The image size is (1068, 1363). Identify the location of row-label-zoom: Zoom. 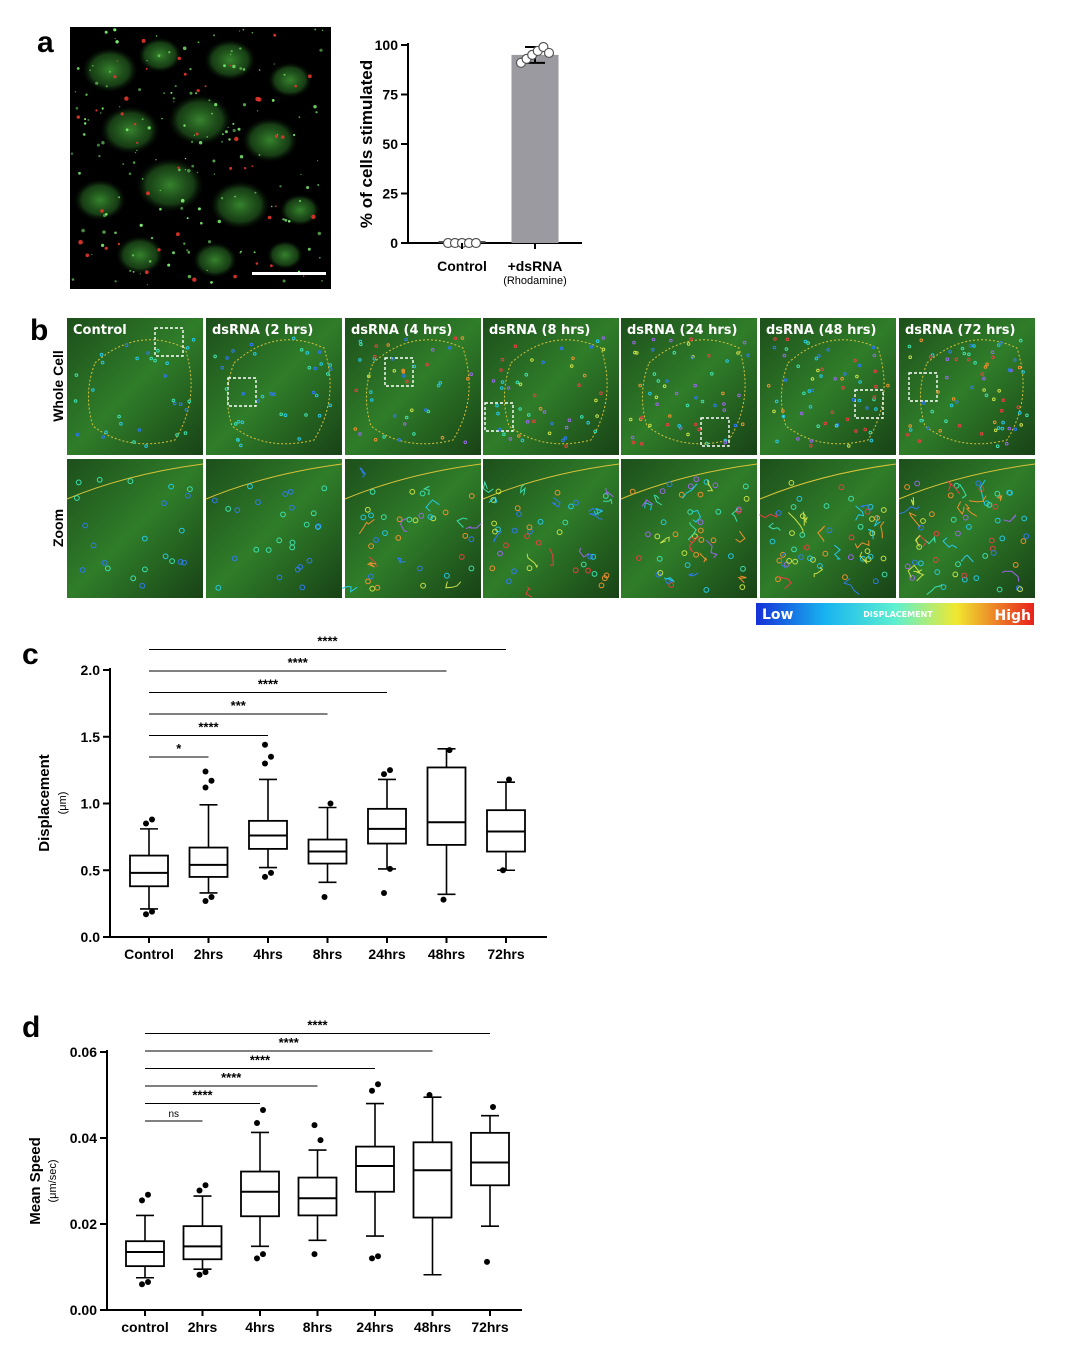
(58, 528).